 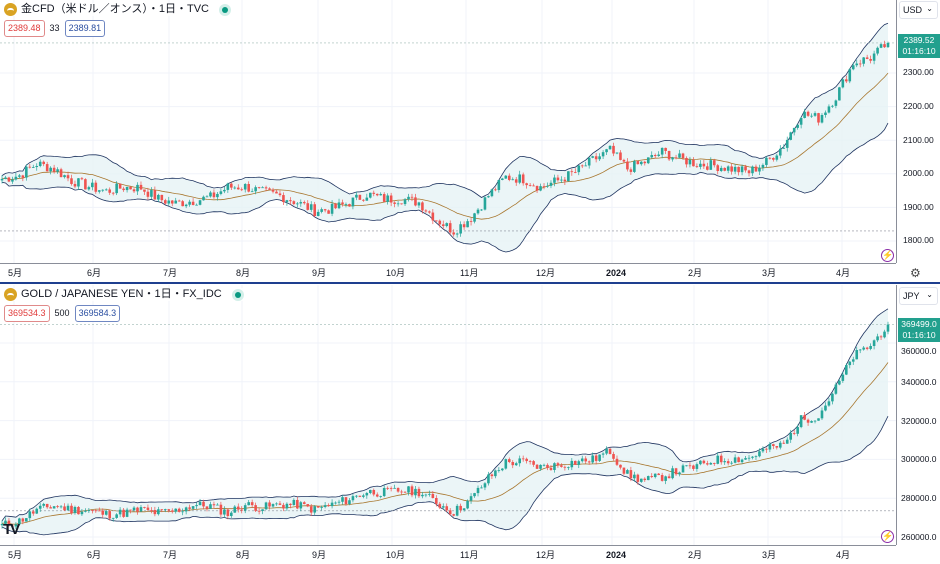 What do you see at coordinates (919, 382) in the screenshot?
I see `price-tick: 340000.0` at bounding box center [919, 382].